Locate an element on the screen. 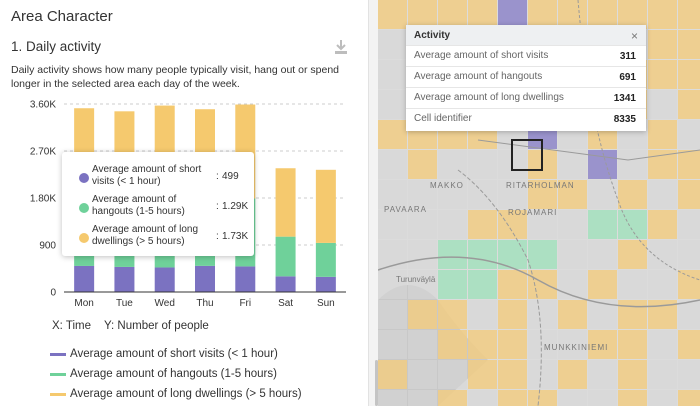  bar-short-thu is located at coordinates (205, 278).